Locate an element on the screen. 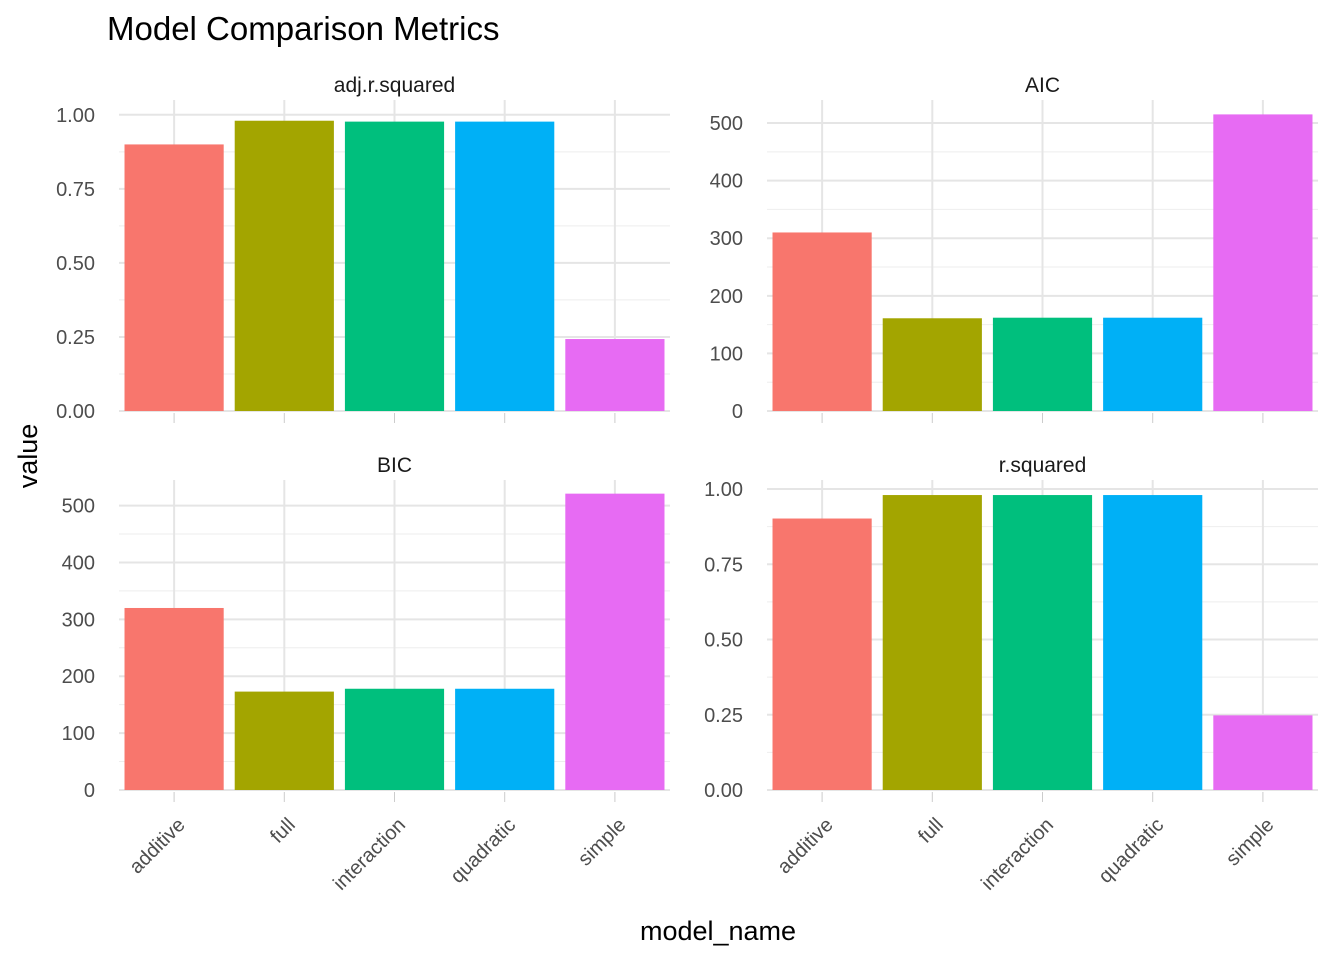 The width and height of the screenshot is (1344, 960). facet-strip-label: adj.r.squared is located at coordinates (394, 85).